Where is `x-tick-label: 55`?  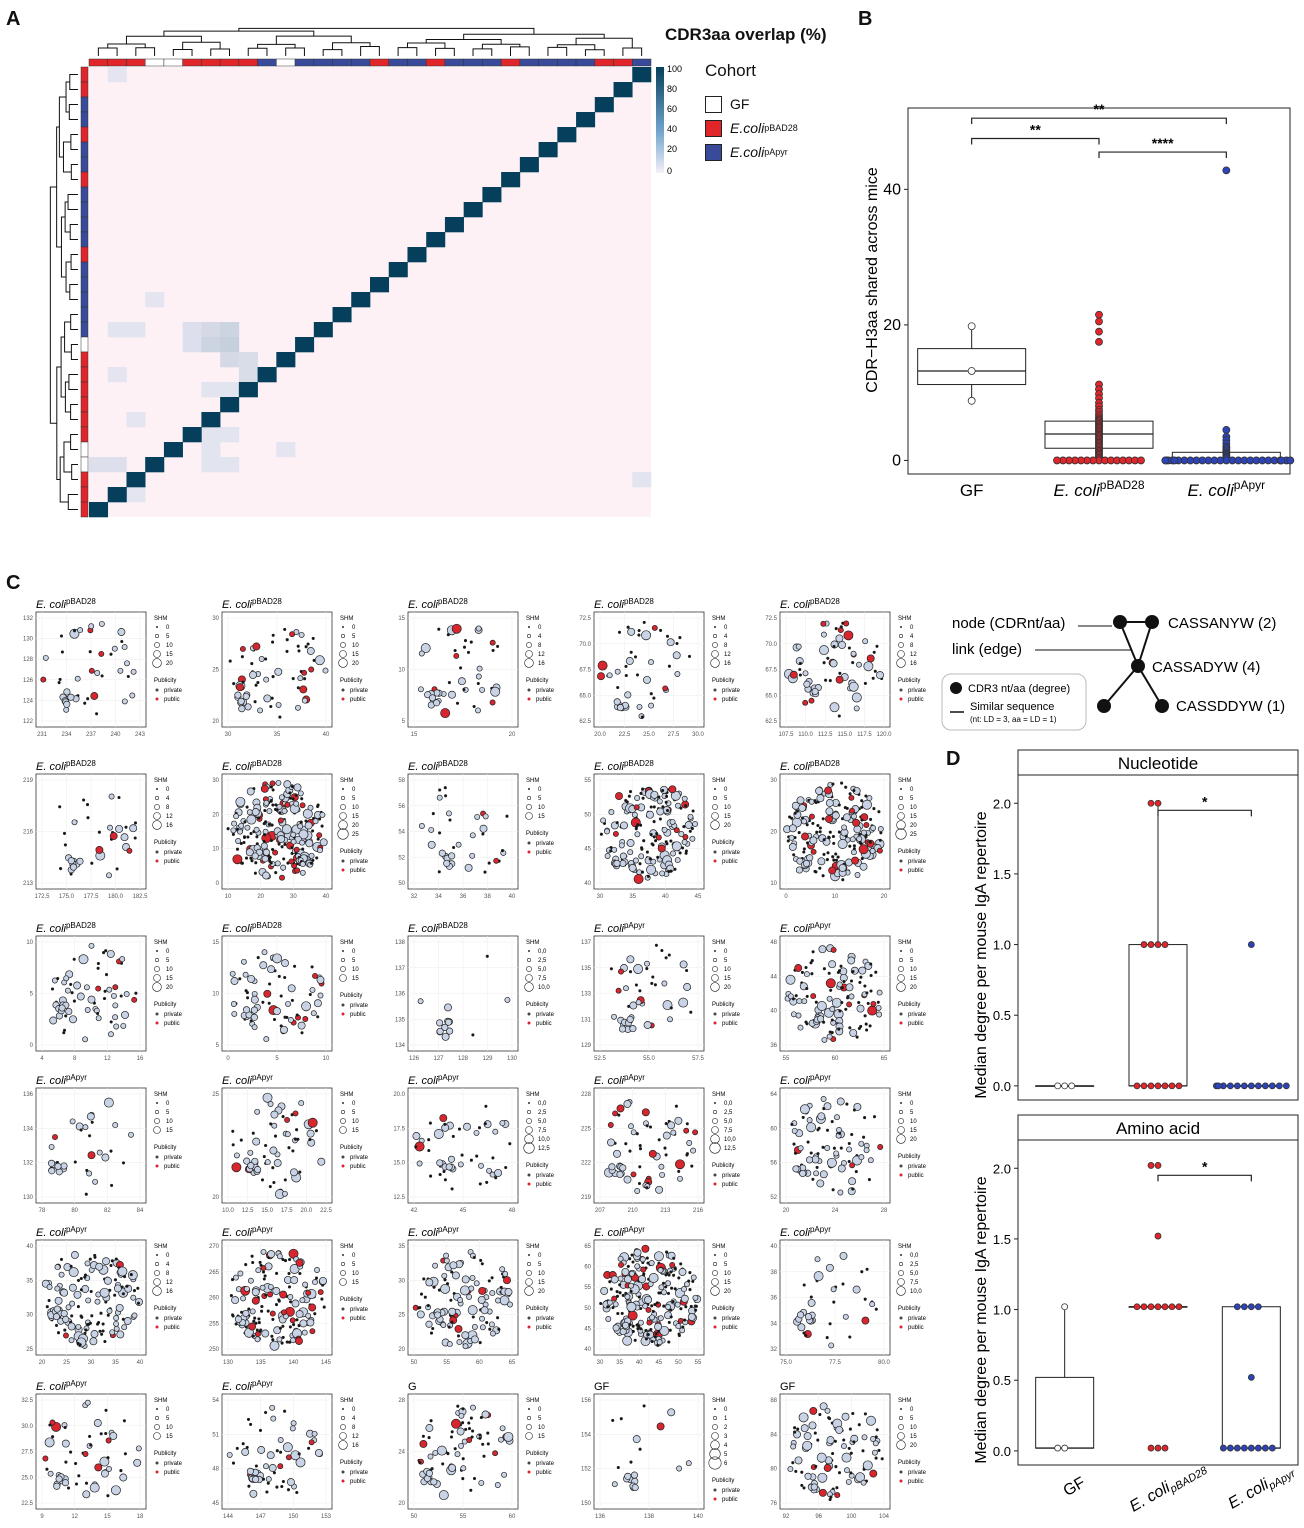
x-tick-label: 55 is located at coordinates (786, 1059).